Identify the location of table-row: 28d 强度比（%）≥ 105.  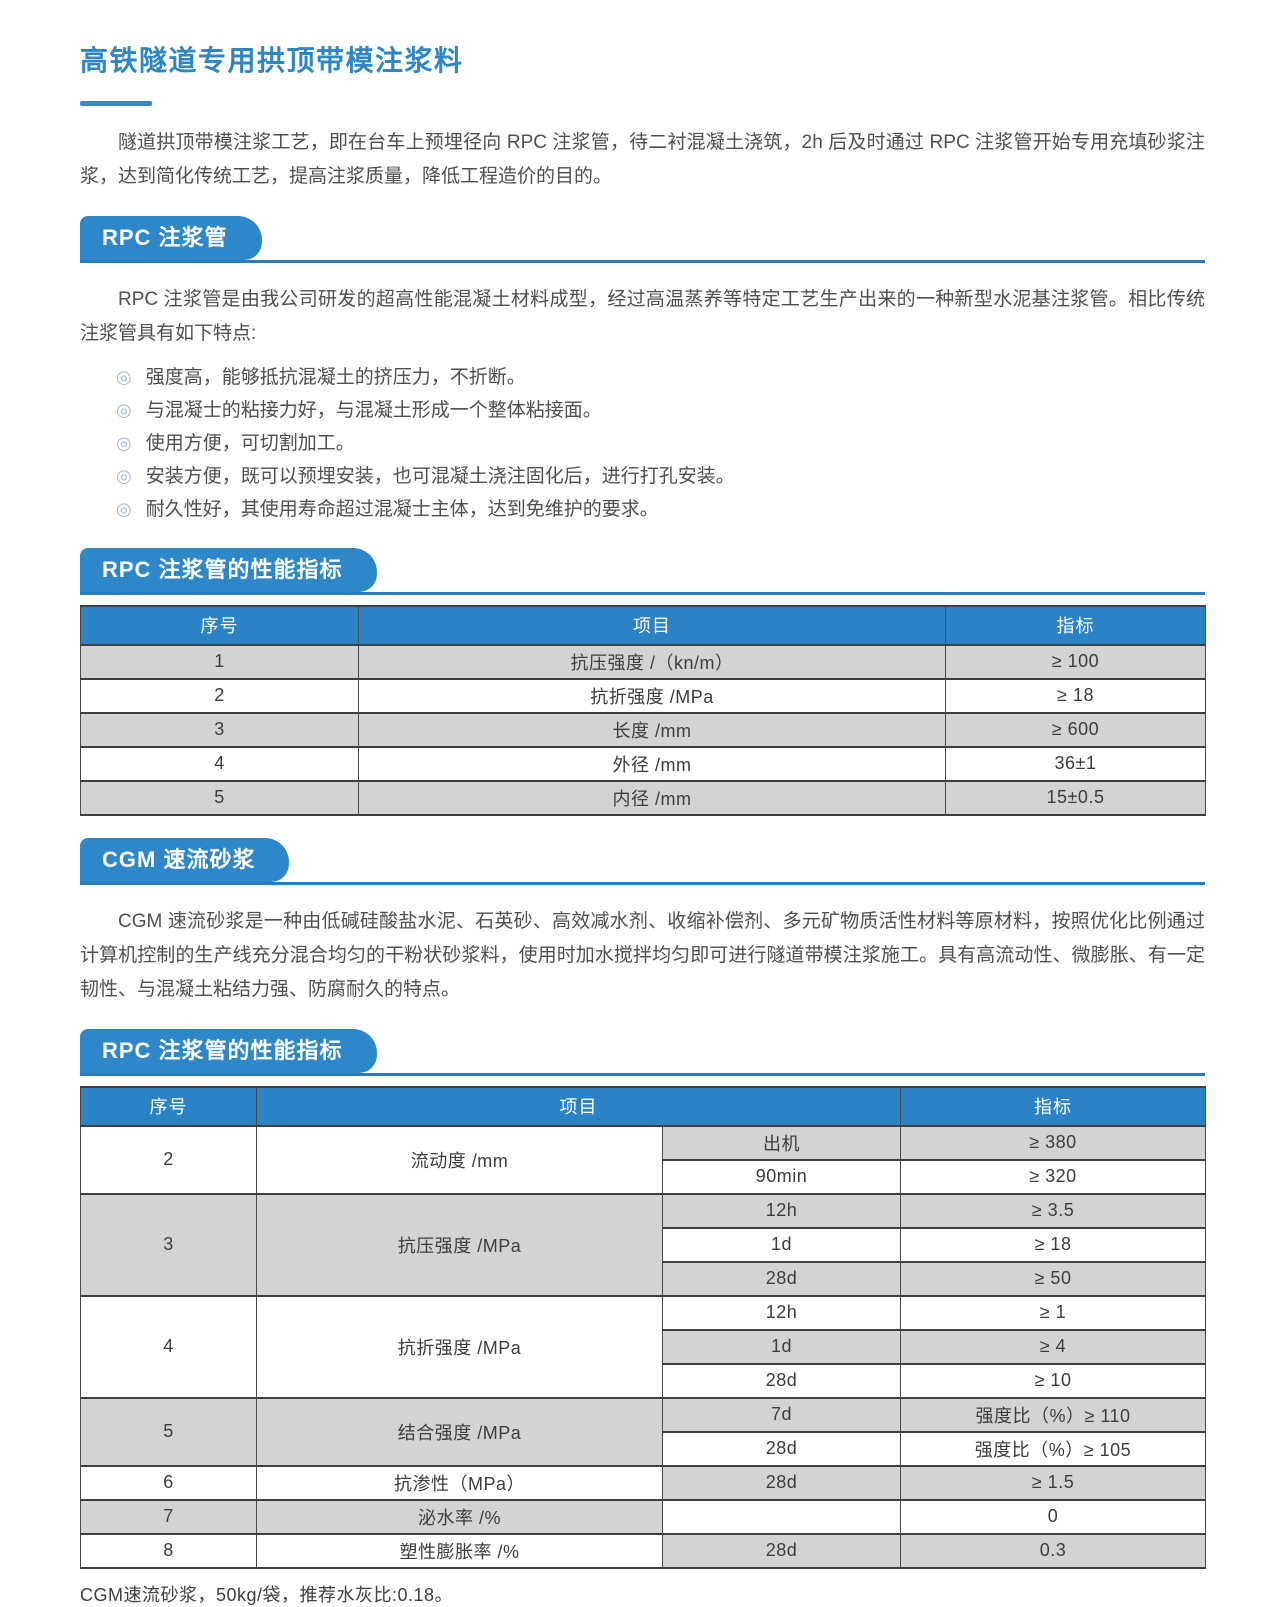
(643, 1448).